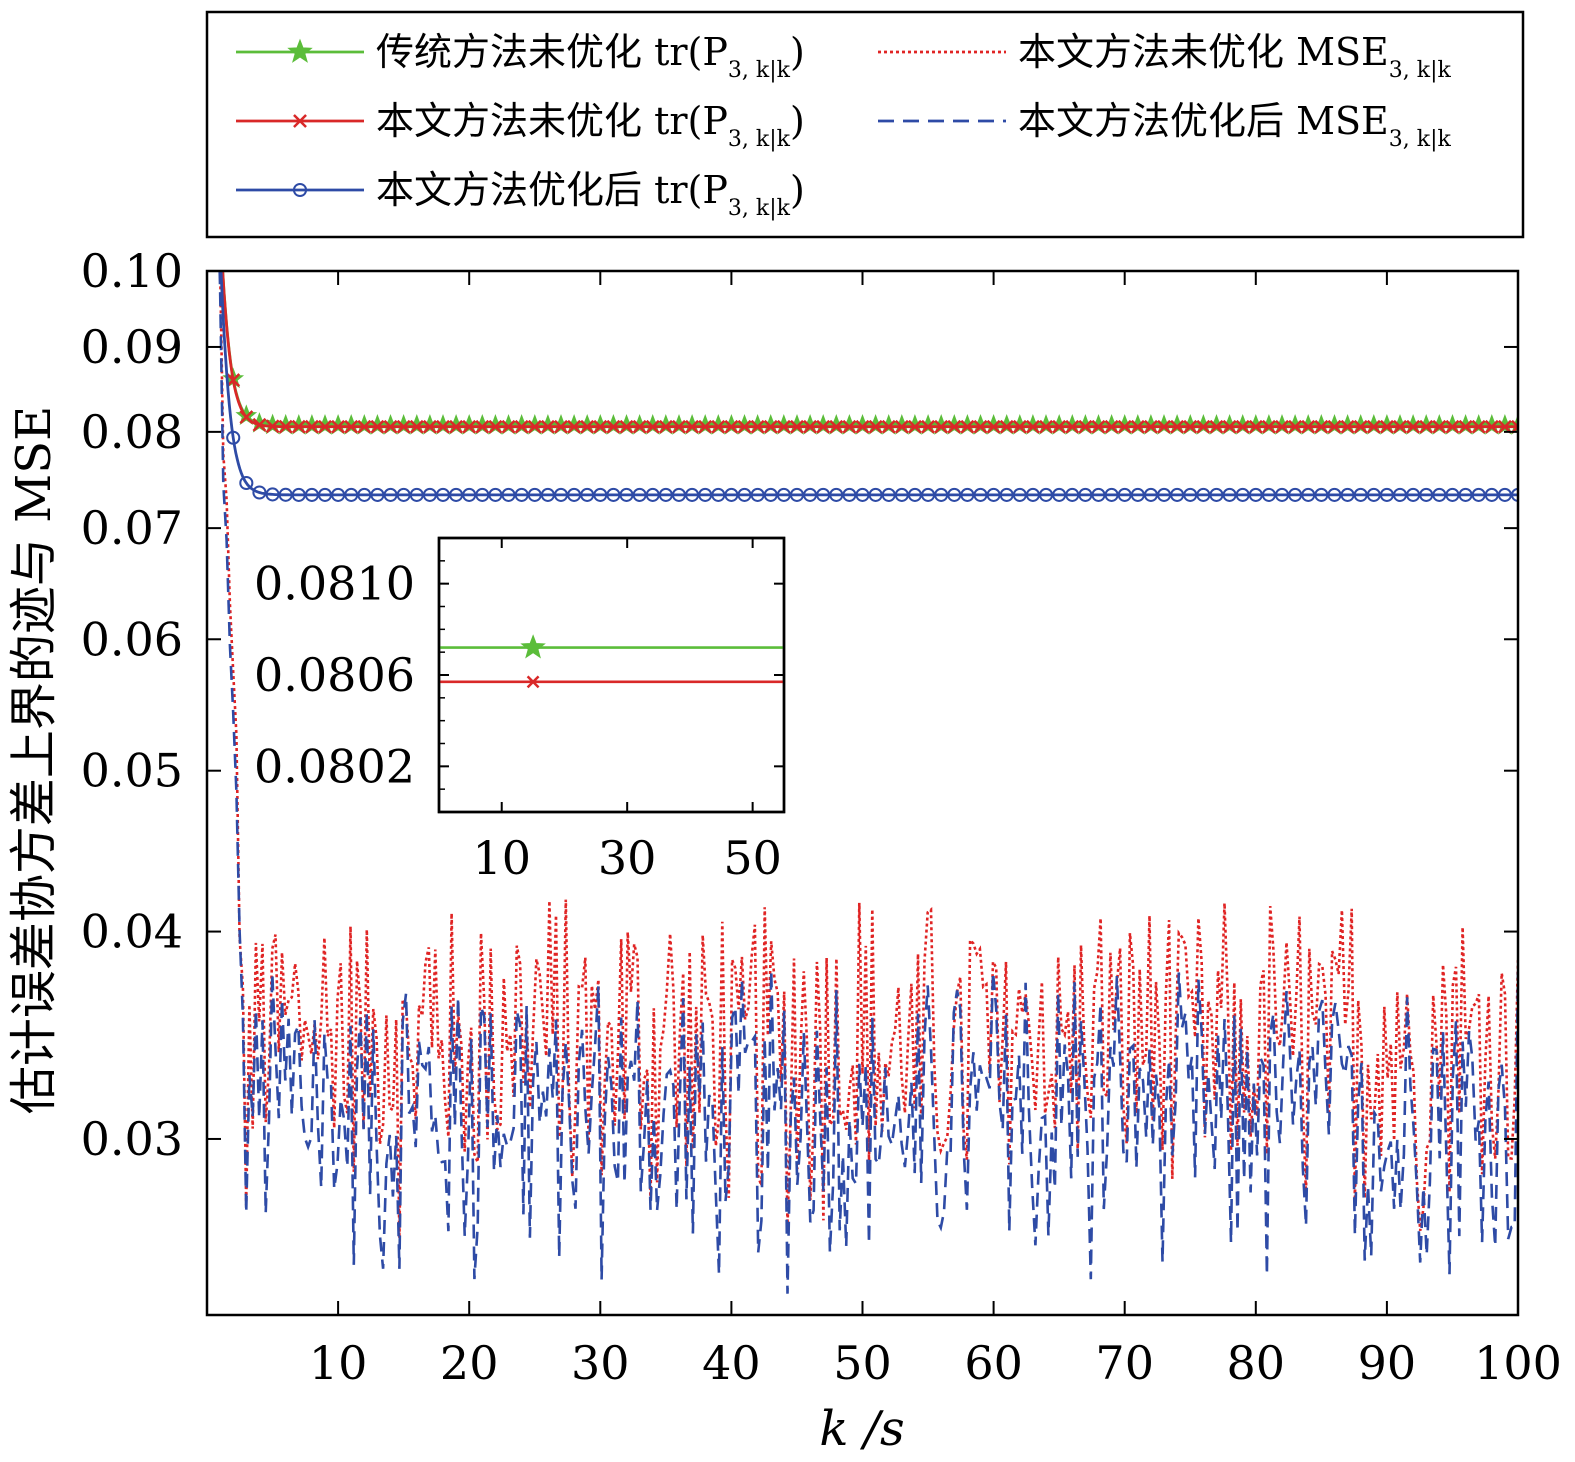  What do you see at coordinates (533, 682) in the screenshot?
I see `inset-data-point` at bounding box center [533, 682].